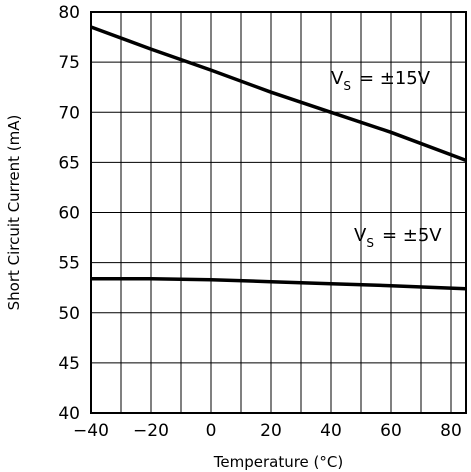 This screenshot has width=471, height=472. Describe the element at coordinates (69, 214) in the screenshot. I see `y-tick-label: 60` at that location.